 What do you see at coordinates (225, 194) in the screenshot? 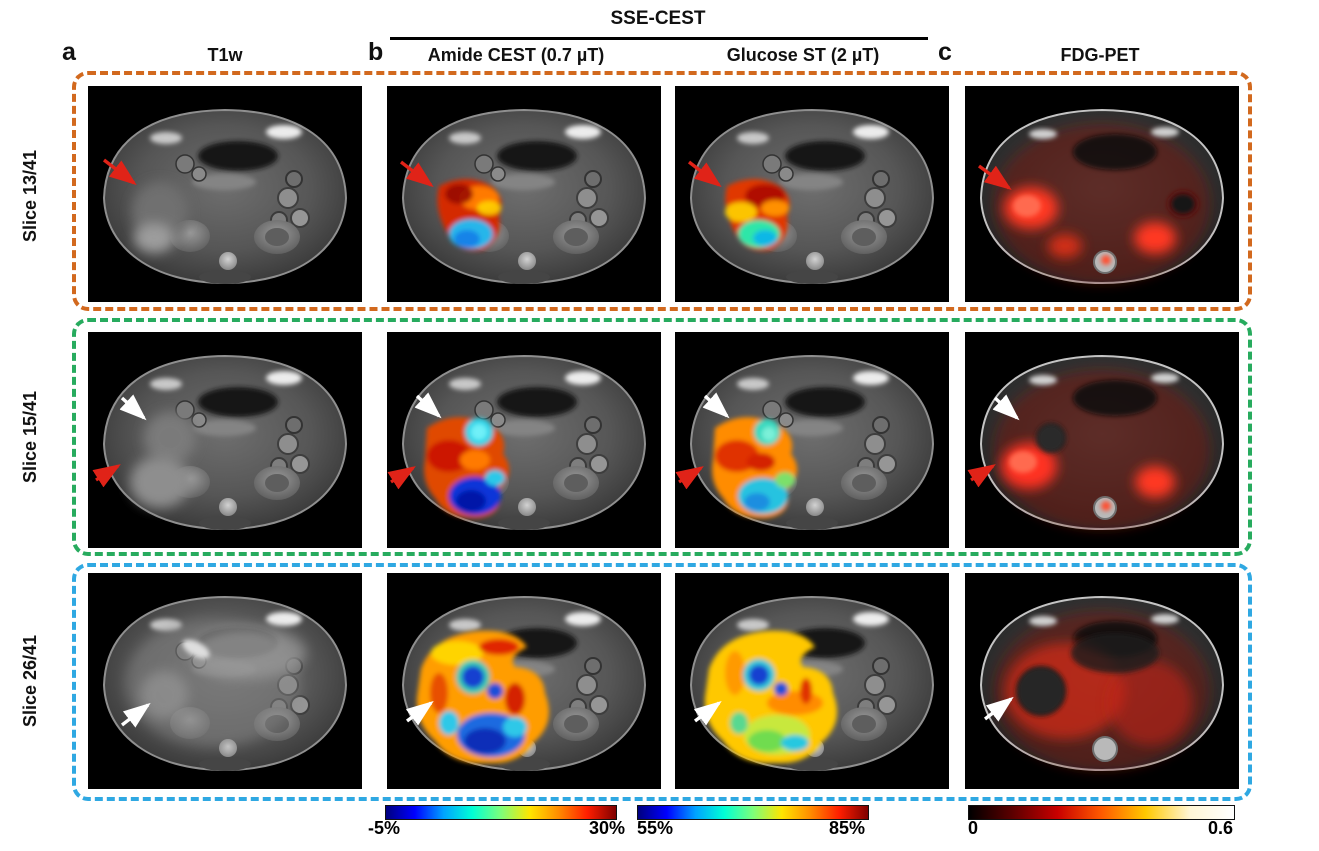
I see `scan-t1w-slice13` at bounding box center [225, 194].